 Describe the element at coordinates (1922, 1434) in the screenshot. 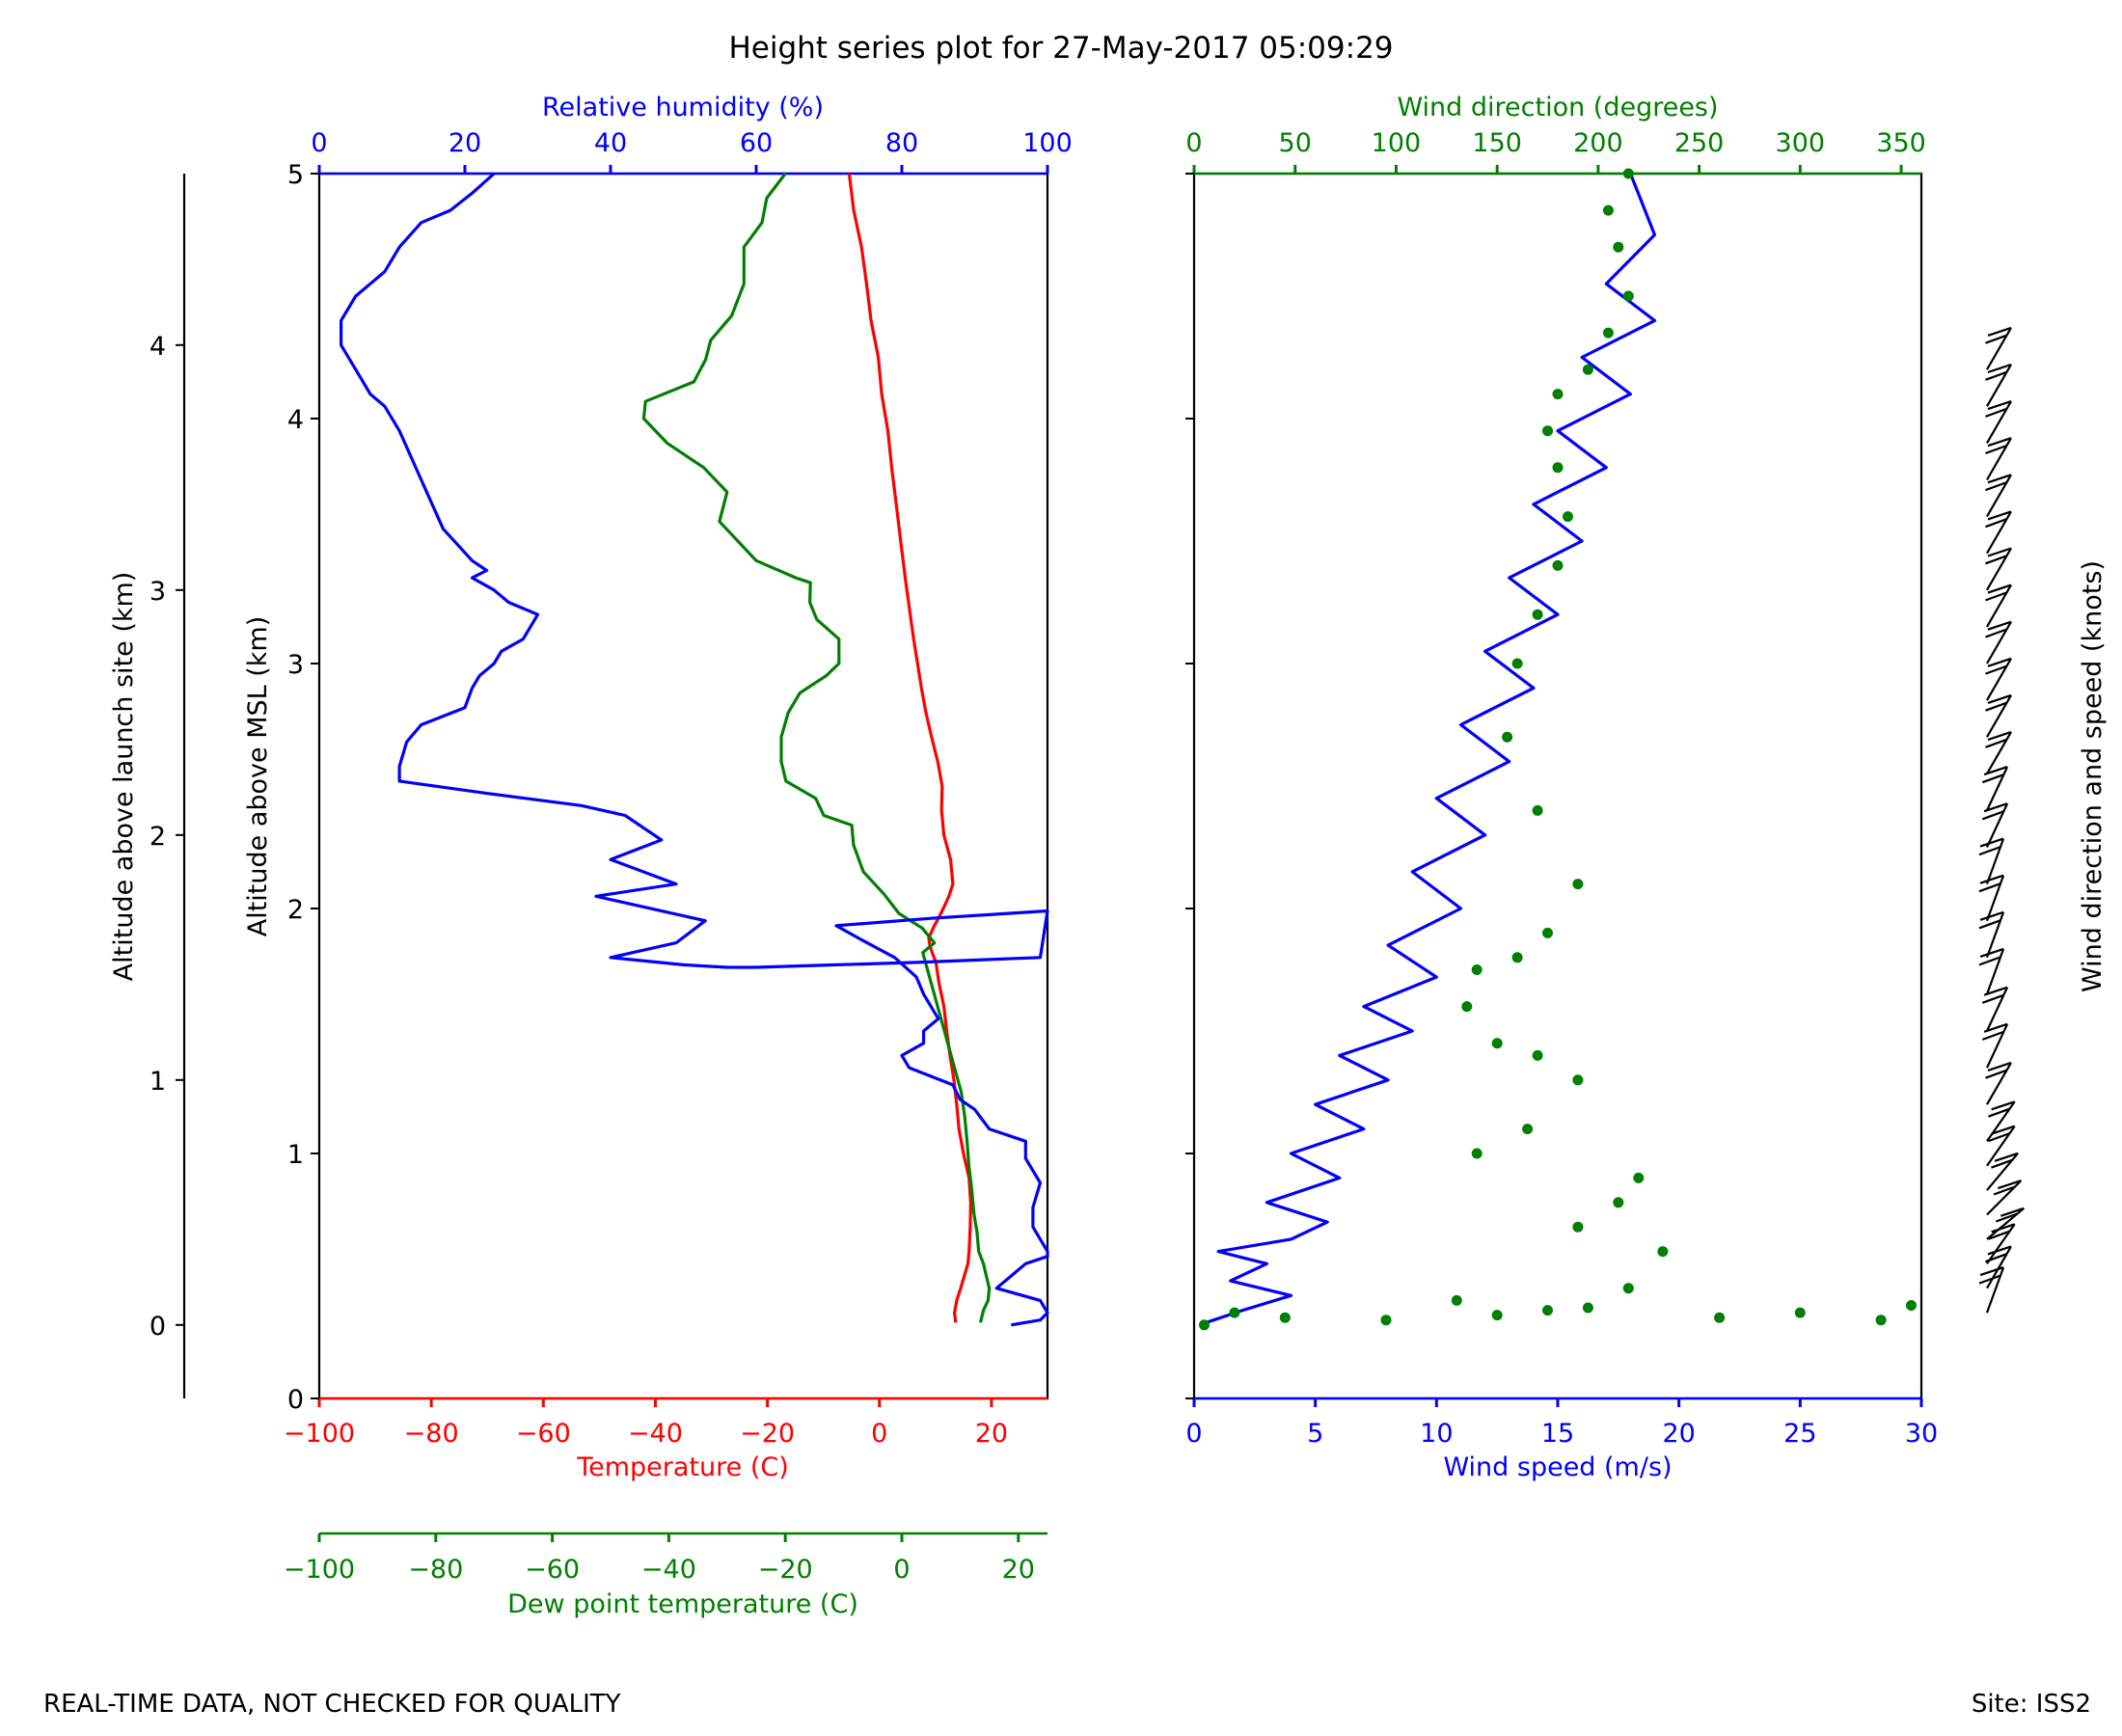

I see `wind-speed-tick-label: 30` at that location.